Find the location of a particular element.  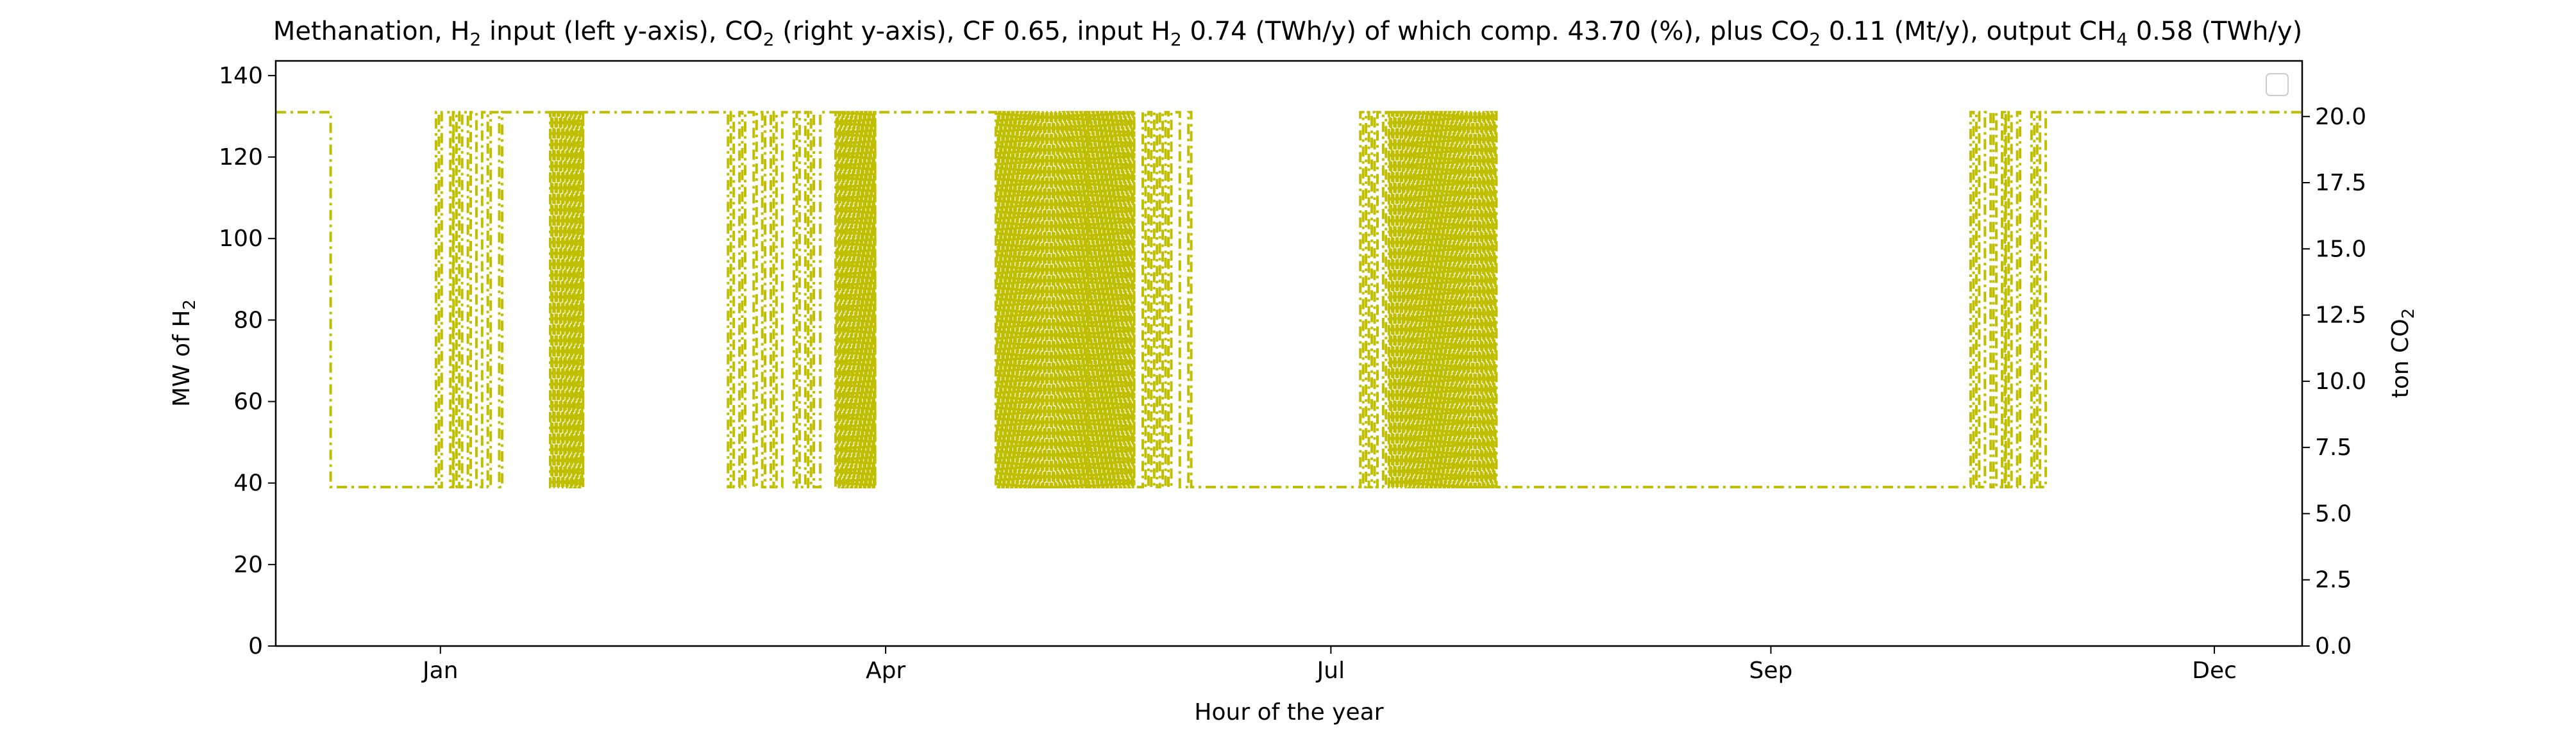

left-y-axis-label: MW of H2 is located at coordinates (184, 353).